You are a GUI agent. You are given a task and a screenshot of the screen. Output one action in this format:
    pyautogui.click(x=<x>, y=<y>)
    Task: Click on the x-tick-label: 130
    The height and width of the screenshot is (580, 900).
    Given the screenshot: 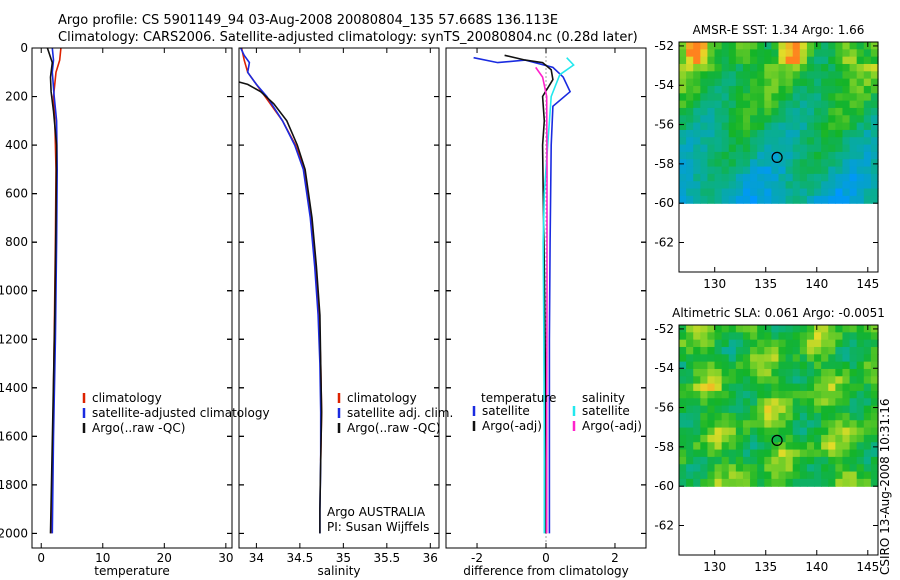 What is the action you would take?
    pyautogui.click(x=714, y=567)
    